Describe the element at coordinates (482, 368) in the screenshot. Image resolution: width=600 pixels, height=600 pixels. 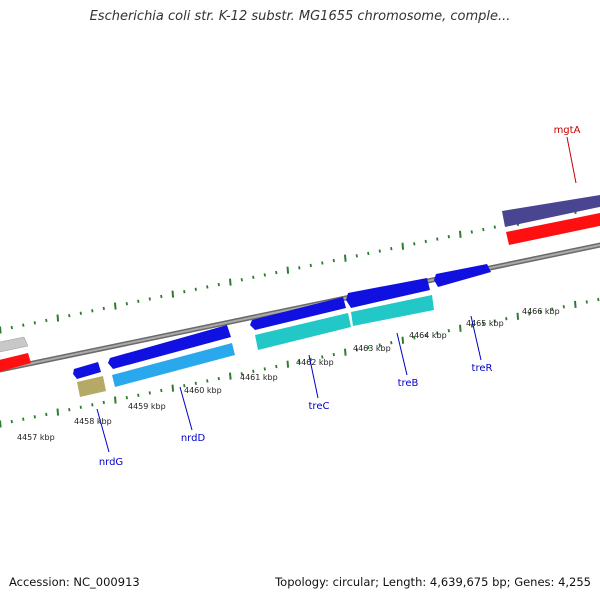
I see `gene-label-trer: treR` at that location.